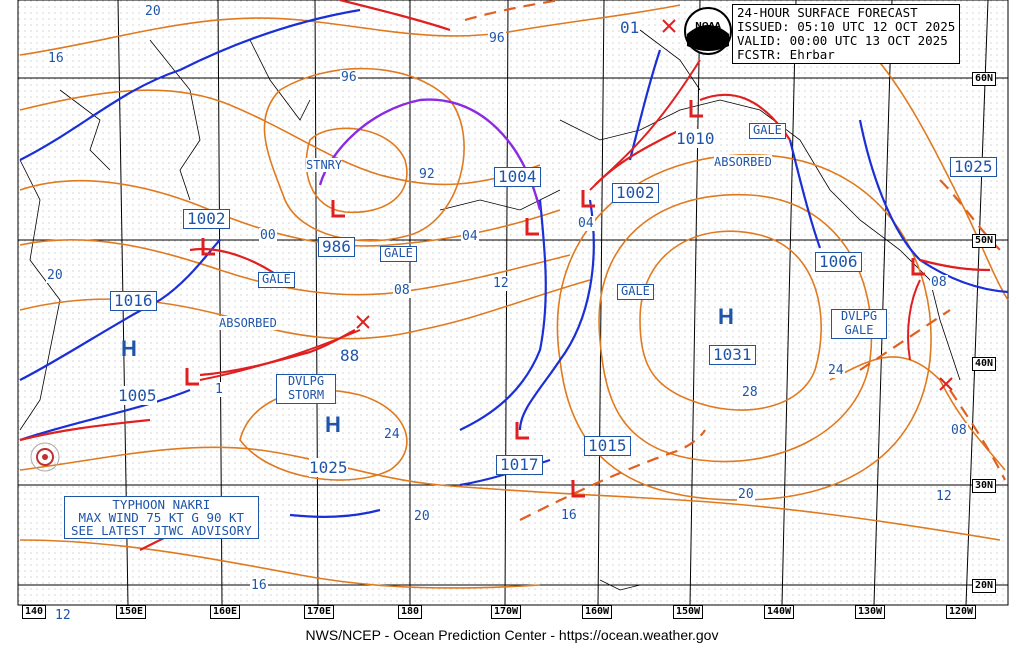  What do you see at coordinates (846, 26) in the screenshot?
I see `header-issued: ISSUED: 05:10 UTC 12 OCT 2025` at bounding box center [846, 26].